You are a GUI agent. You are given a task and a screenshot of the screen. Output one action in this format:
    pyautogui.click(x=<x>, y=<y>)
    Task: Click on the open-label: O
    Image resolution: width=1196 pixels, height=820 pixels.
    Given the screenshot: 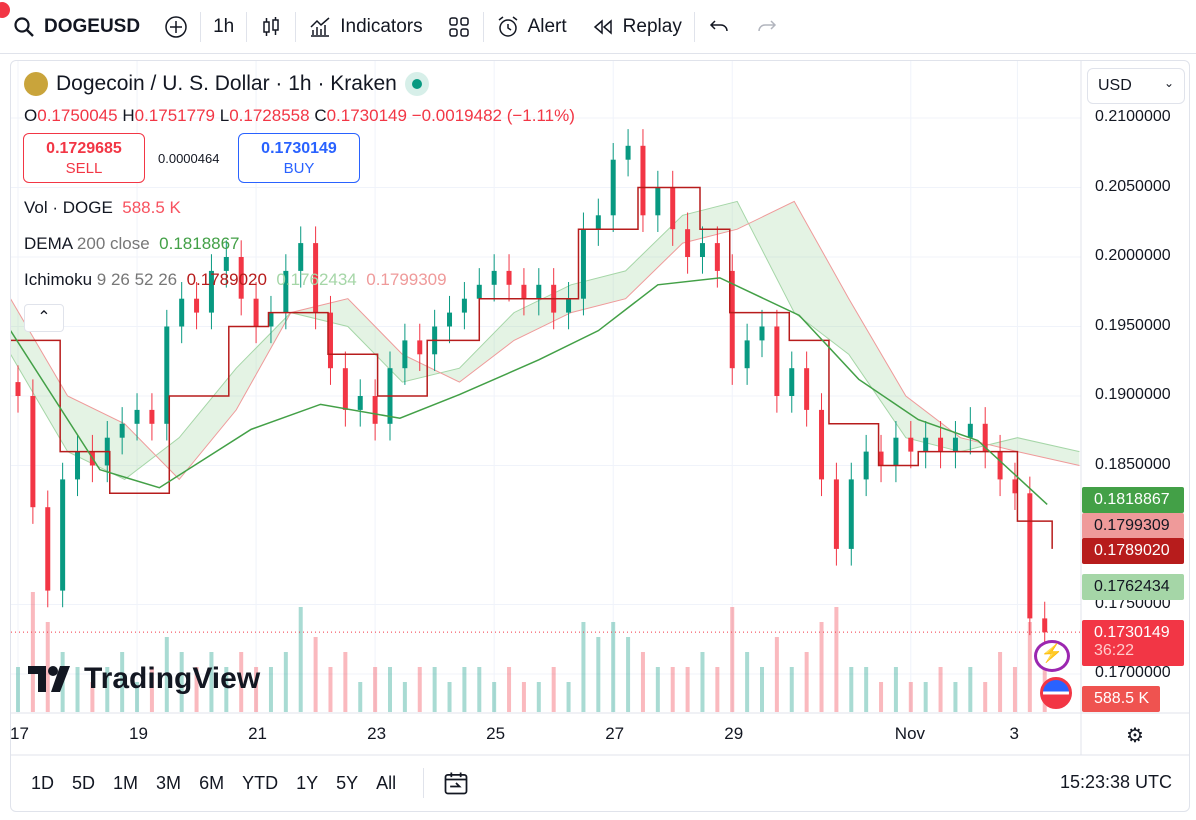 What is the action you would take?
    pyautogui.click(x=31, y=115)
    